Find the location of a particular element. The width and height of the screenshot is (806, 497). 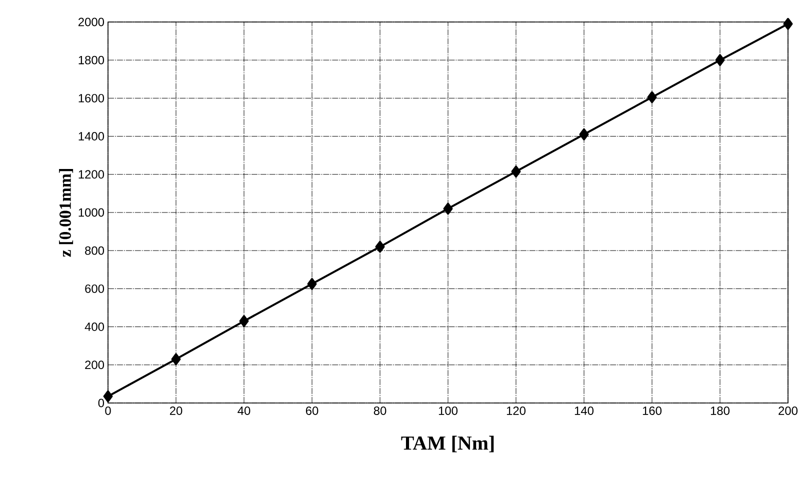

y-tick-label: 800 is located at coordinates (94, 250).